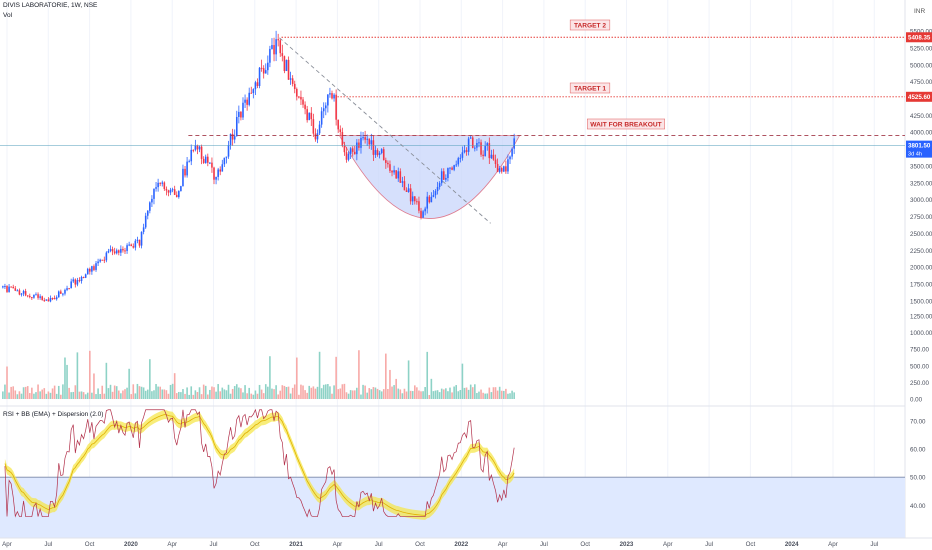  Describe the element at coordinates (921, 82) in the screenshot. I see `price-tick-label: 4750.00` at that location.